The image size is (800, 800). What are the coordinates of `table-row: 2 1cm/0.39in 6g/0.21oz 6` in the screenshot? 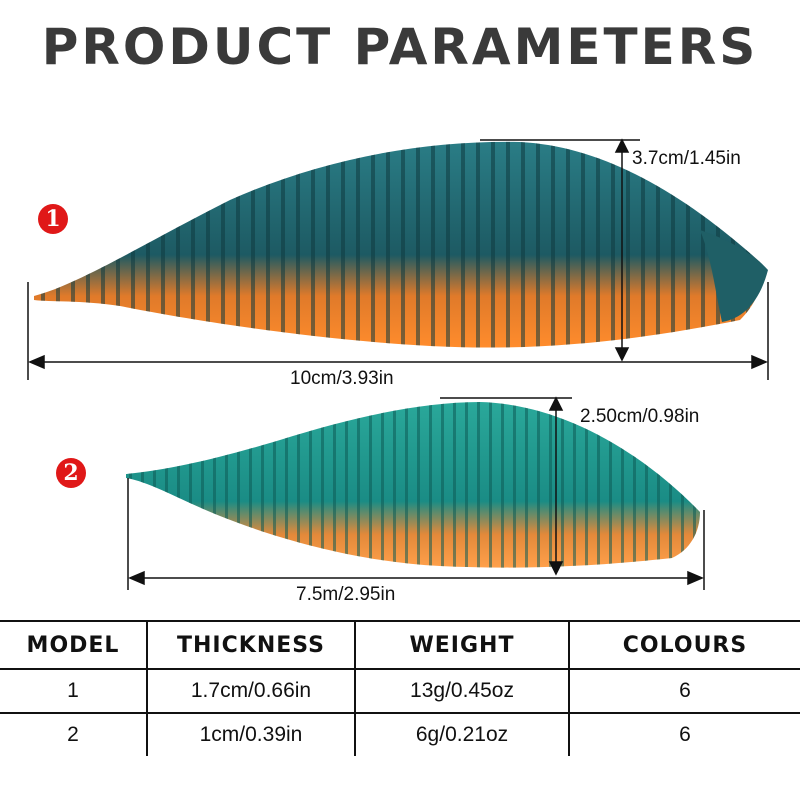 It's located at (400, 734).